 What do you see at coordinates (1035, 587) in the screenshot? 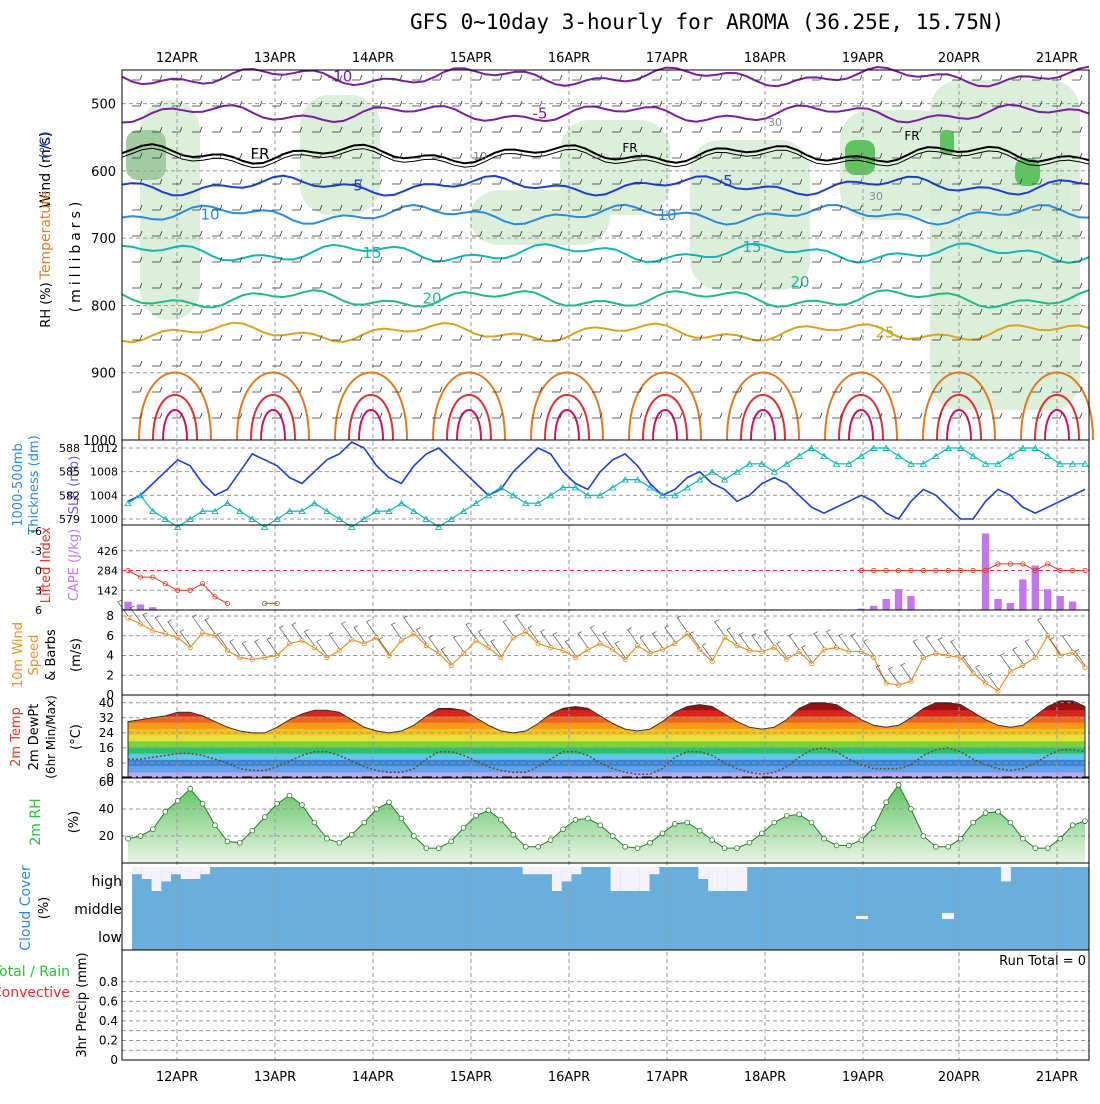
I see `cape-bar` at bounding box center [1035, 587].